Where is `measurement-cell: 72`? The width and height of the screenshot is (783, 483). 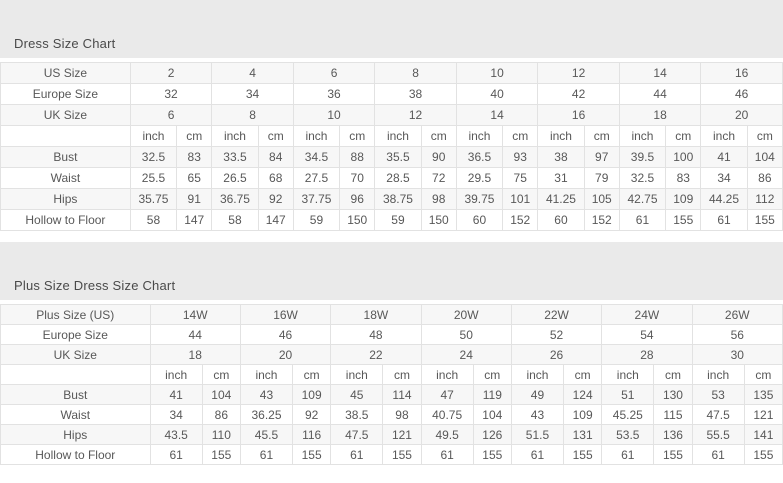 measurement-cell: 72 is located at coordinates (438, 178).